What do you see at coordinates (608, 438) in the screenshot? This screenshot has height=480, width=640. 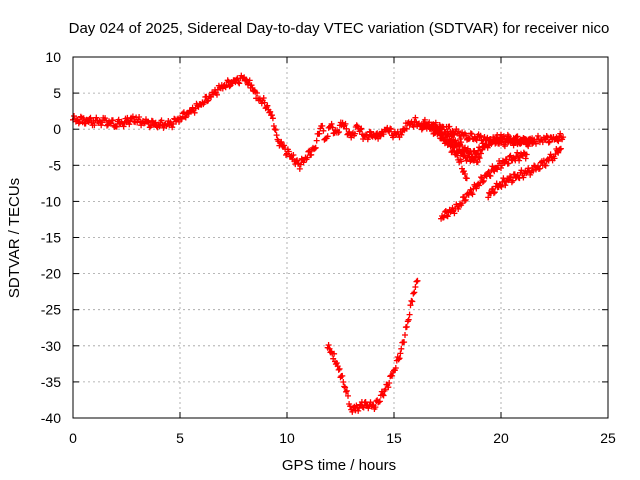 I see `x-tick-label: 25` at bounding box center [608, 438].